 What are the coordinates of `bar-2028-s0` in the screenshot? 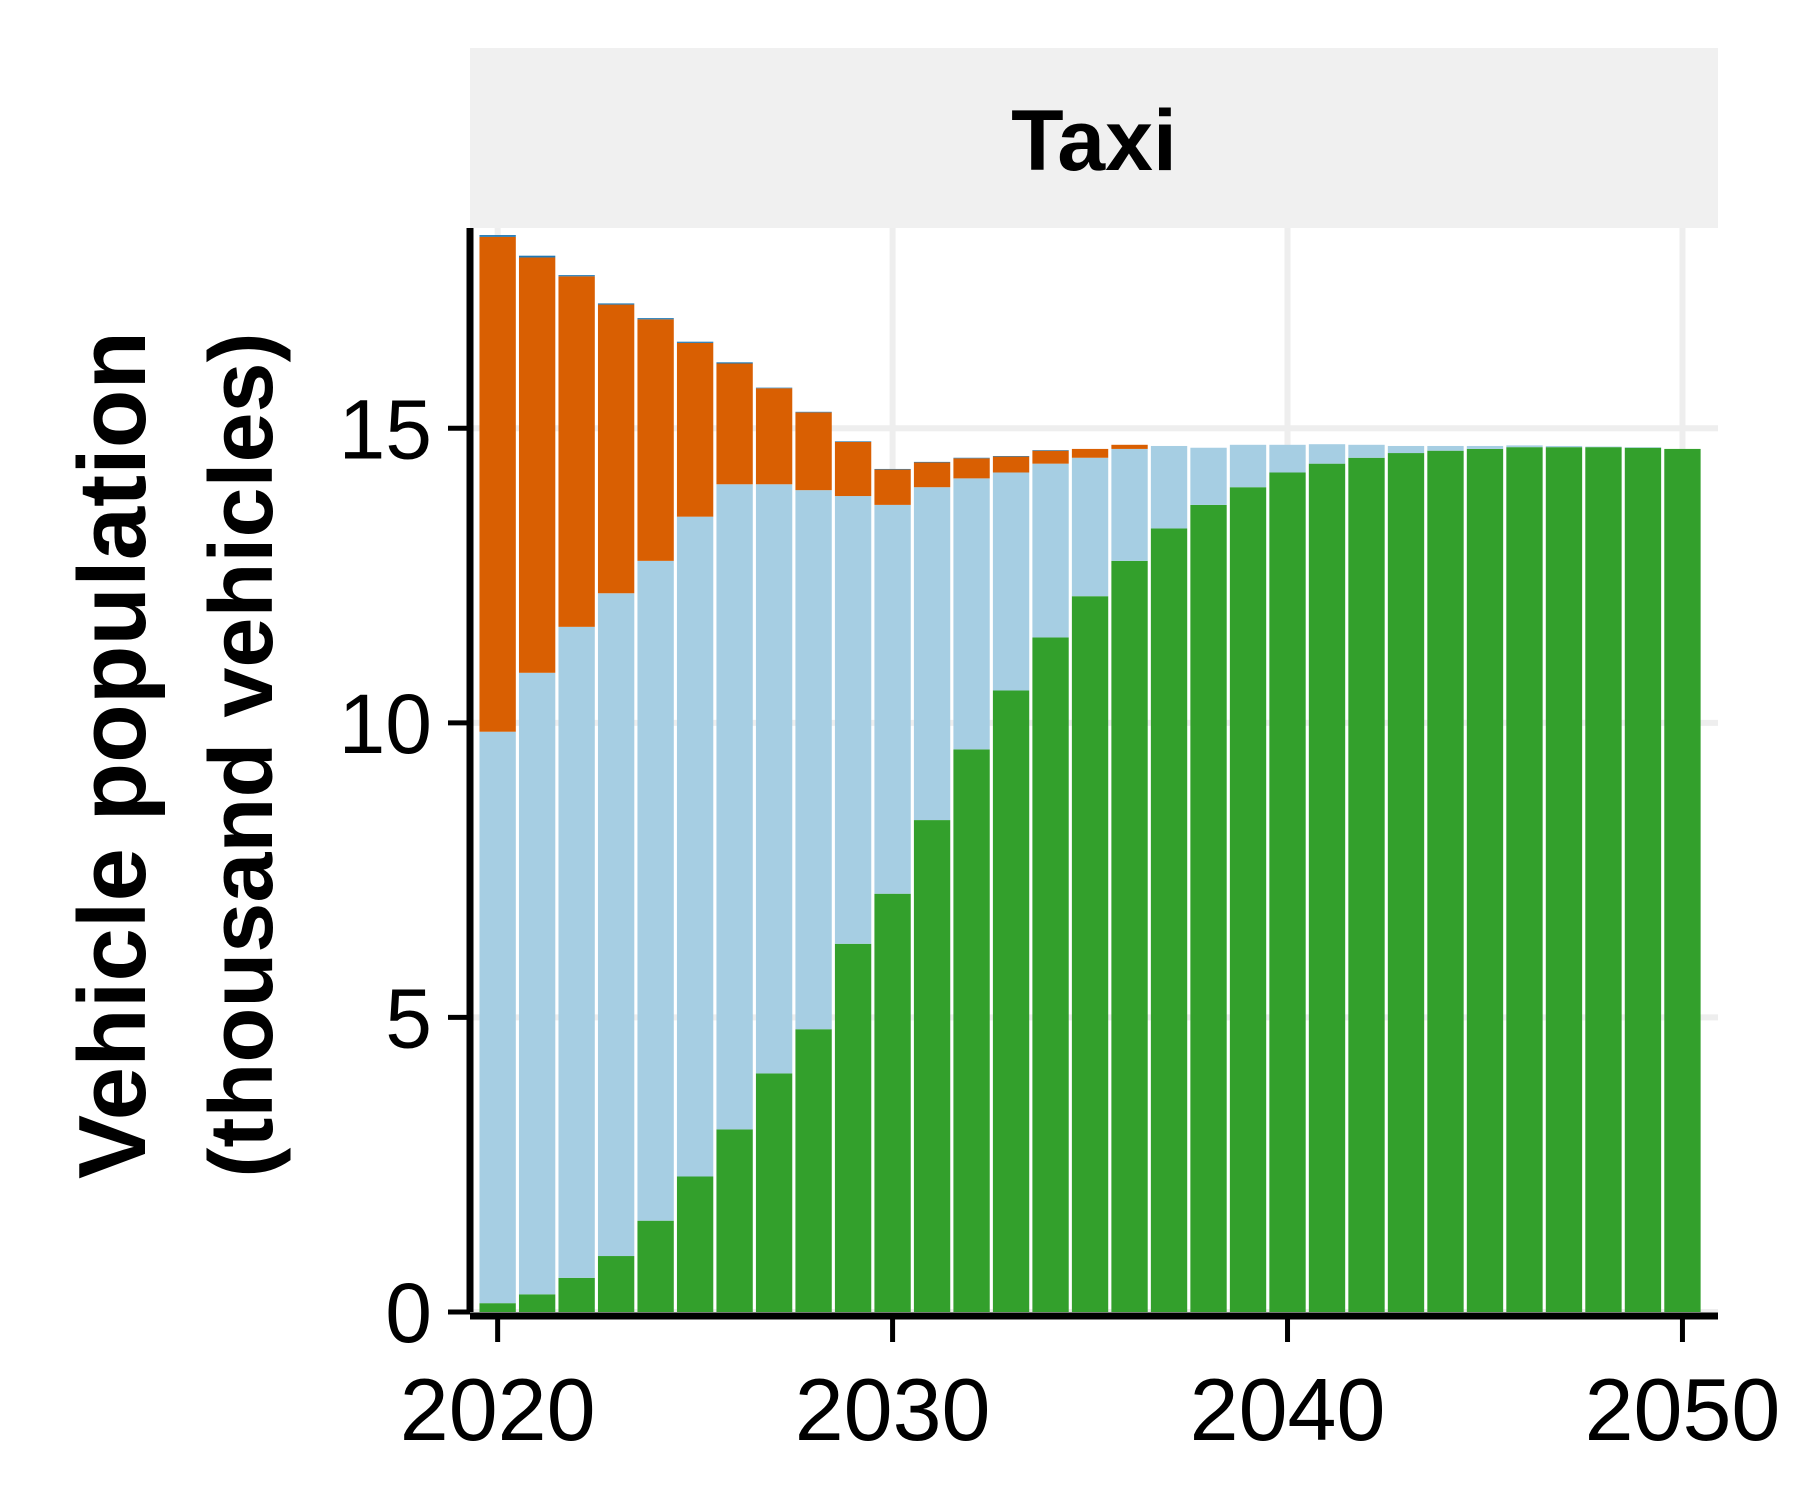 It's located at (813, 1170).